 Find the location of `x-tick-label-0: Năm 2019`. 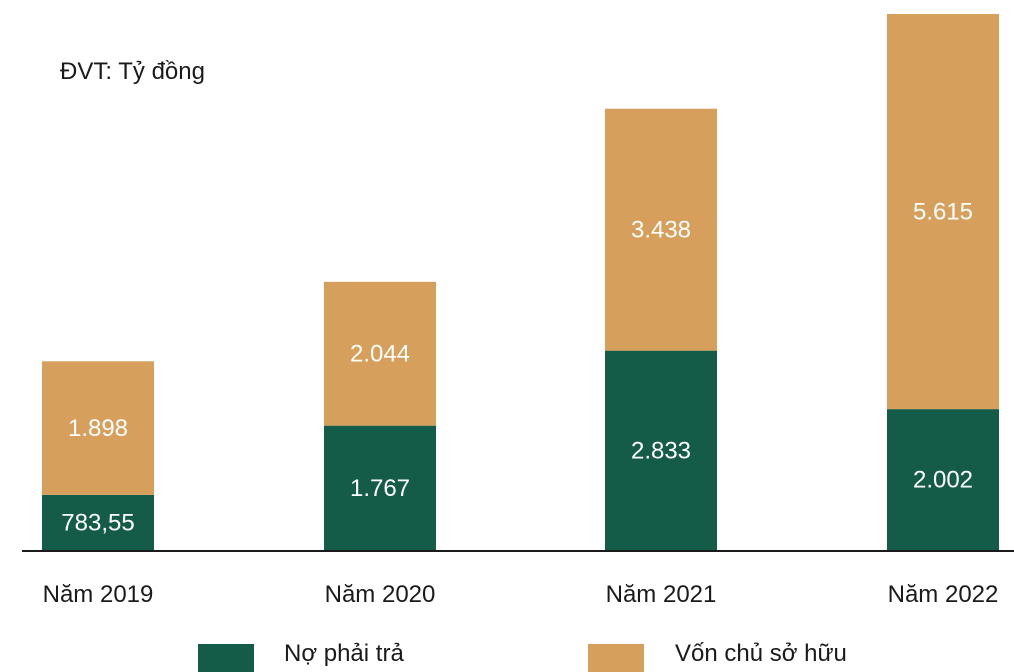

x-tick-label-0: Năm 2019 is located at coordinates (98, 594).